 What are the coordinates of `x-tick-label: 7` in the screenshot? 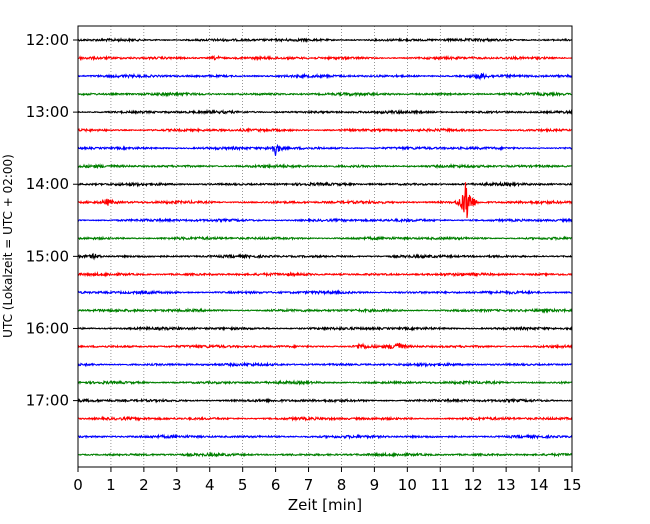 It's located at (309, 485).